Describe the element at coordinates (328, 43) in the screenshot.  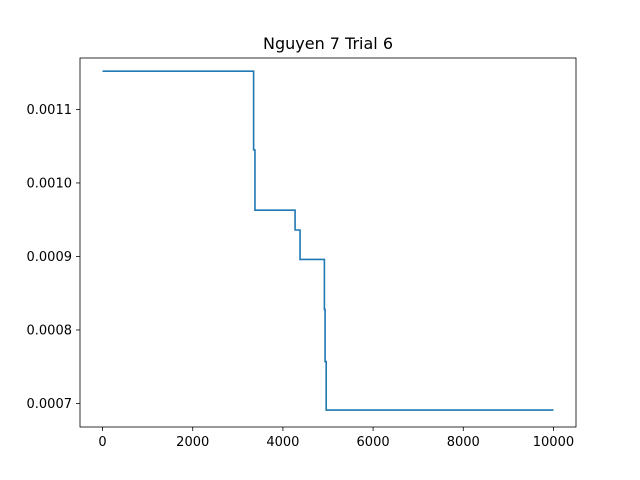
I see `chart-title: Nguyen 7 Trial 6` at that location.